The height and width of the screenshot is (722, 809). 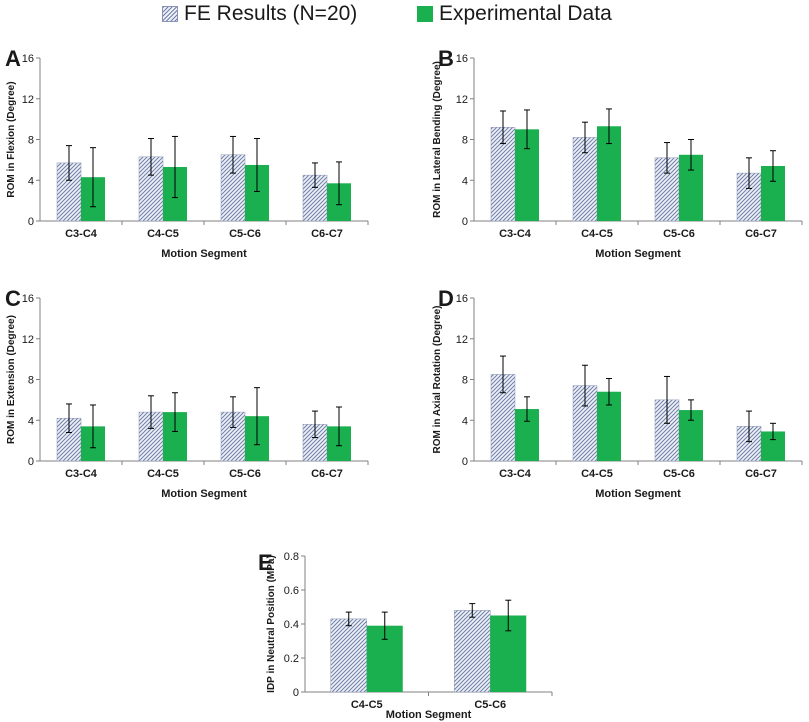 What do you see at coordinates (271, 624) in the screenshot?
I see `y-axis-label: IDP in Neutral Position (MPa)` at bounding box center [271, 624].